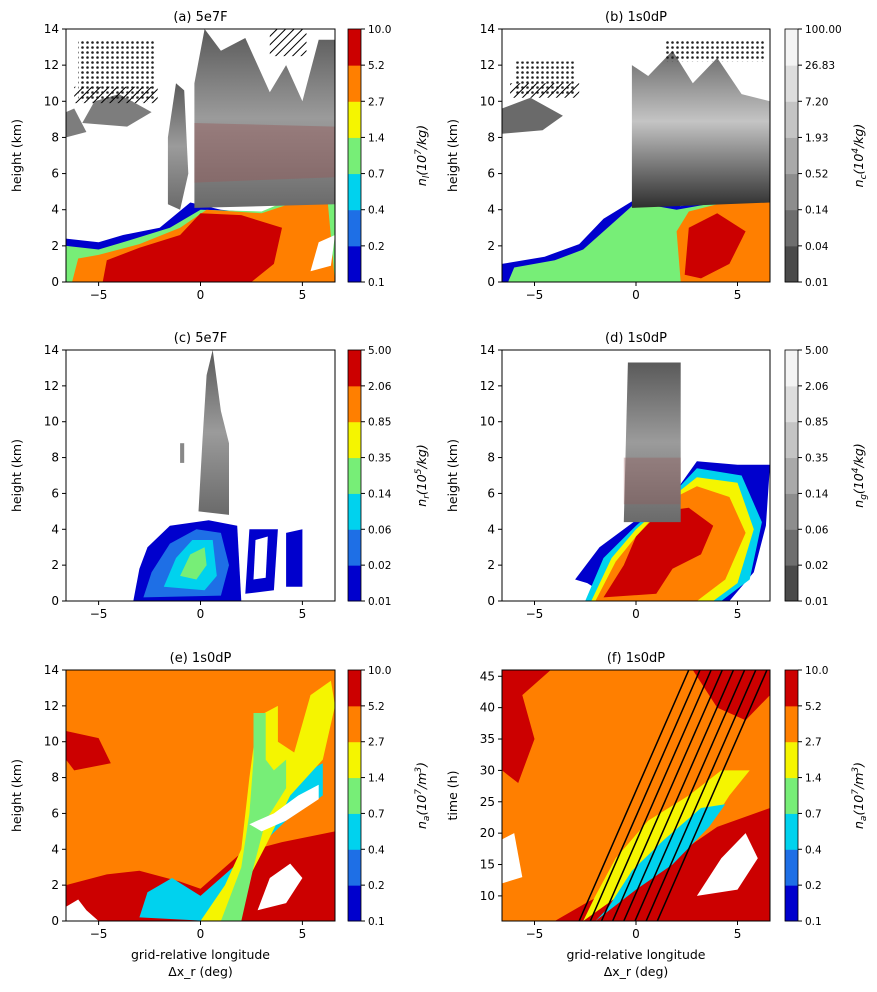  I want to click on panel-title: (b) 1s0dP, so click(636, 17).